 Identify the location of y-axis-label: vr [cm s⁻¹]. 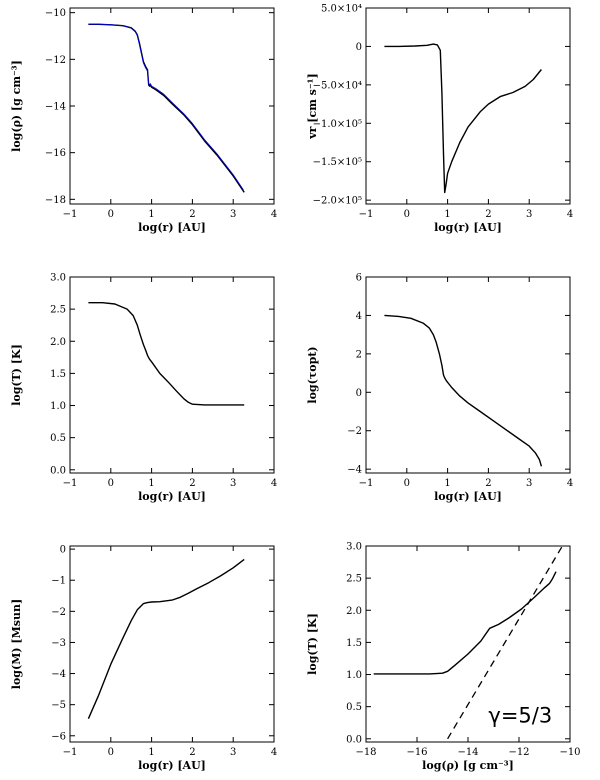
(312, 106).